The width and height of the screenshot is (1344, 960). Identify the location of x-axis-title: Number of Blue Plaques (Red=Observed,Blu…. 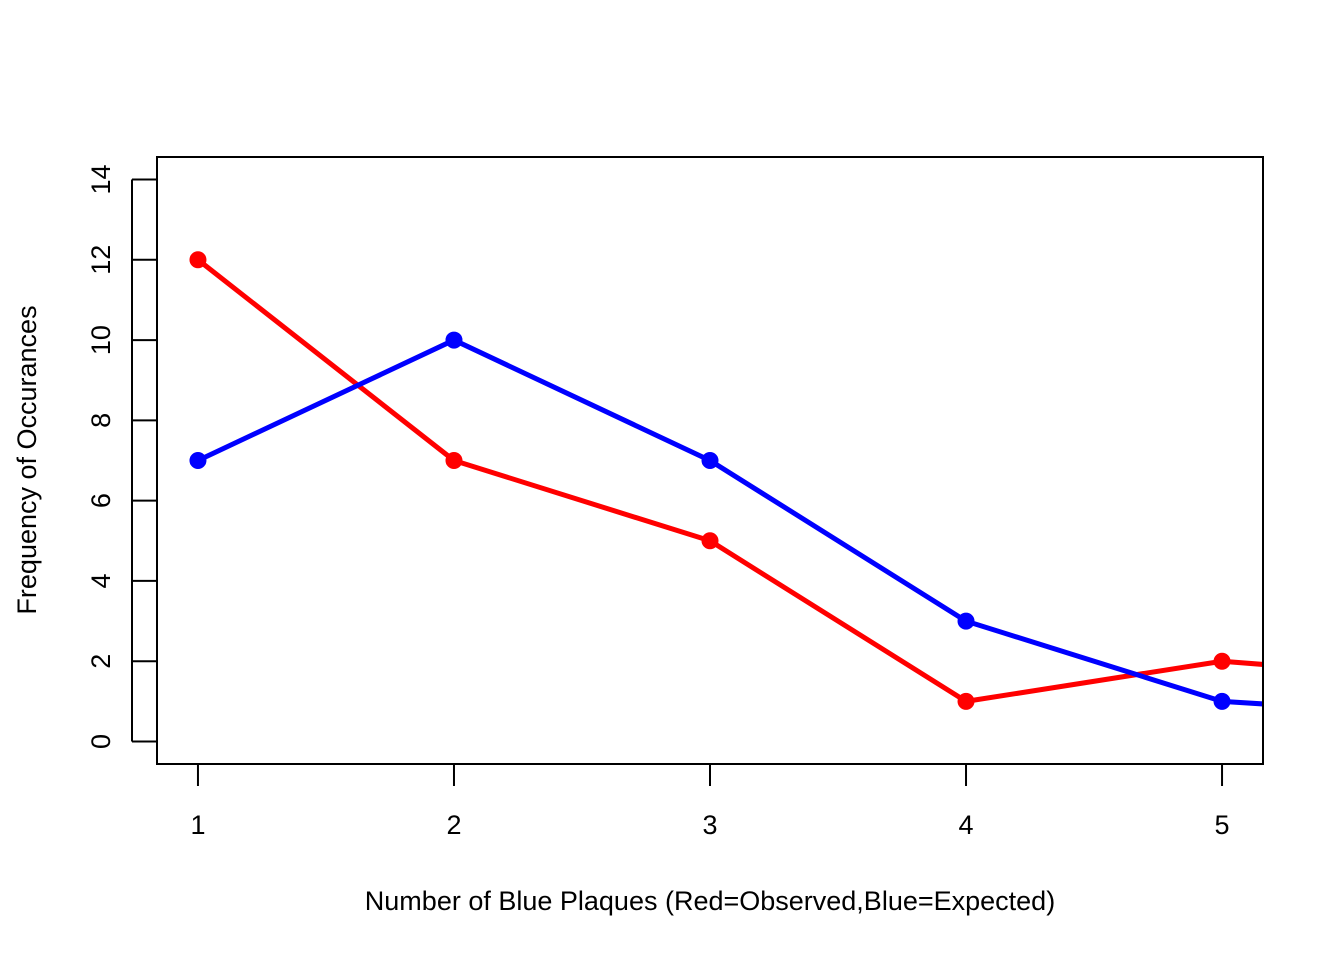
(710, 901).